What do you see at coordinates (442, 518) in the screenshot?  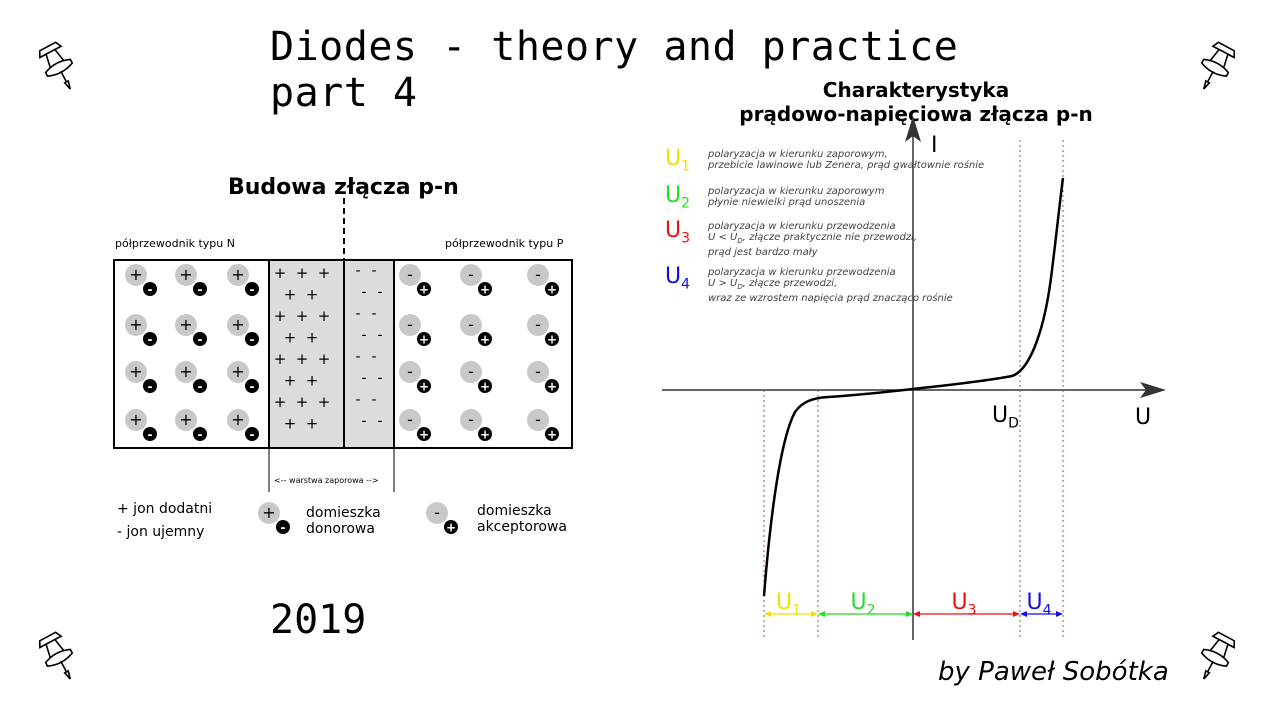 I see `legend-acceptor-symbol: -+` at bounding box center [442, 518].